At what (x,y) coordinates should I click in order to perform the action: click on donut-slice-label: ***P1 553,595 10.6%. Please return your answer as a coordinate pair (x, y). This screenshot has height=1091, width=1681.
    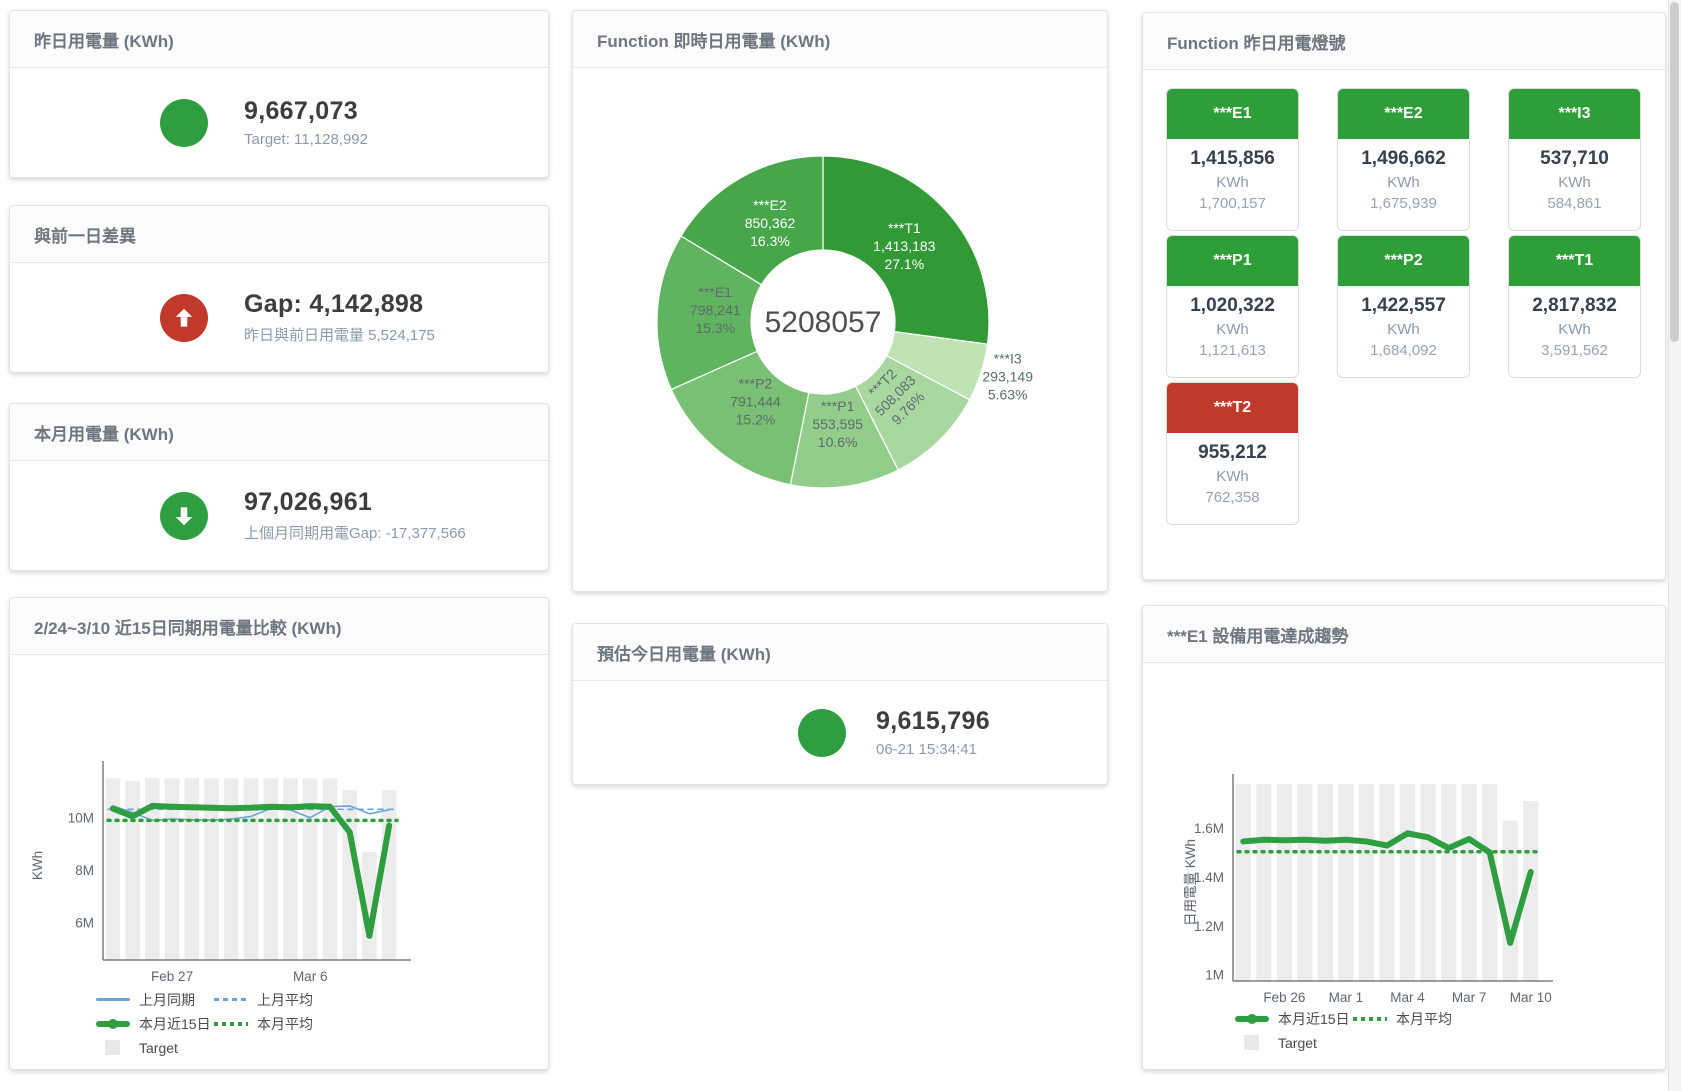
    Looking at the image, I should click on (837, 424).